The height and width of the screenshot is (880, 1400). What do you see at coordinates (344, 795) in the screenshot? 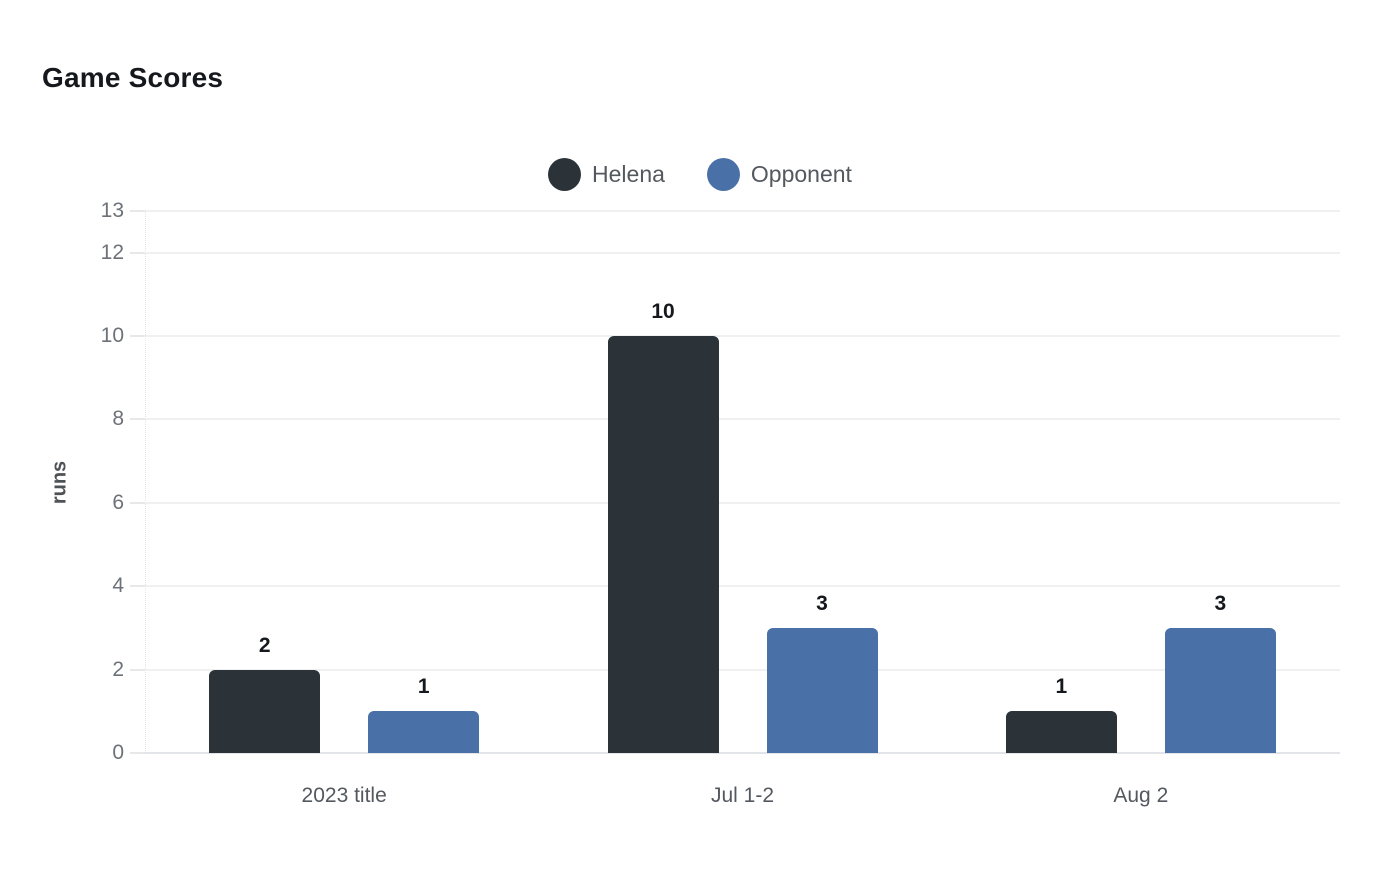
I see `x-axis-label-0: 2023 title` at bounding box center [344, 795].